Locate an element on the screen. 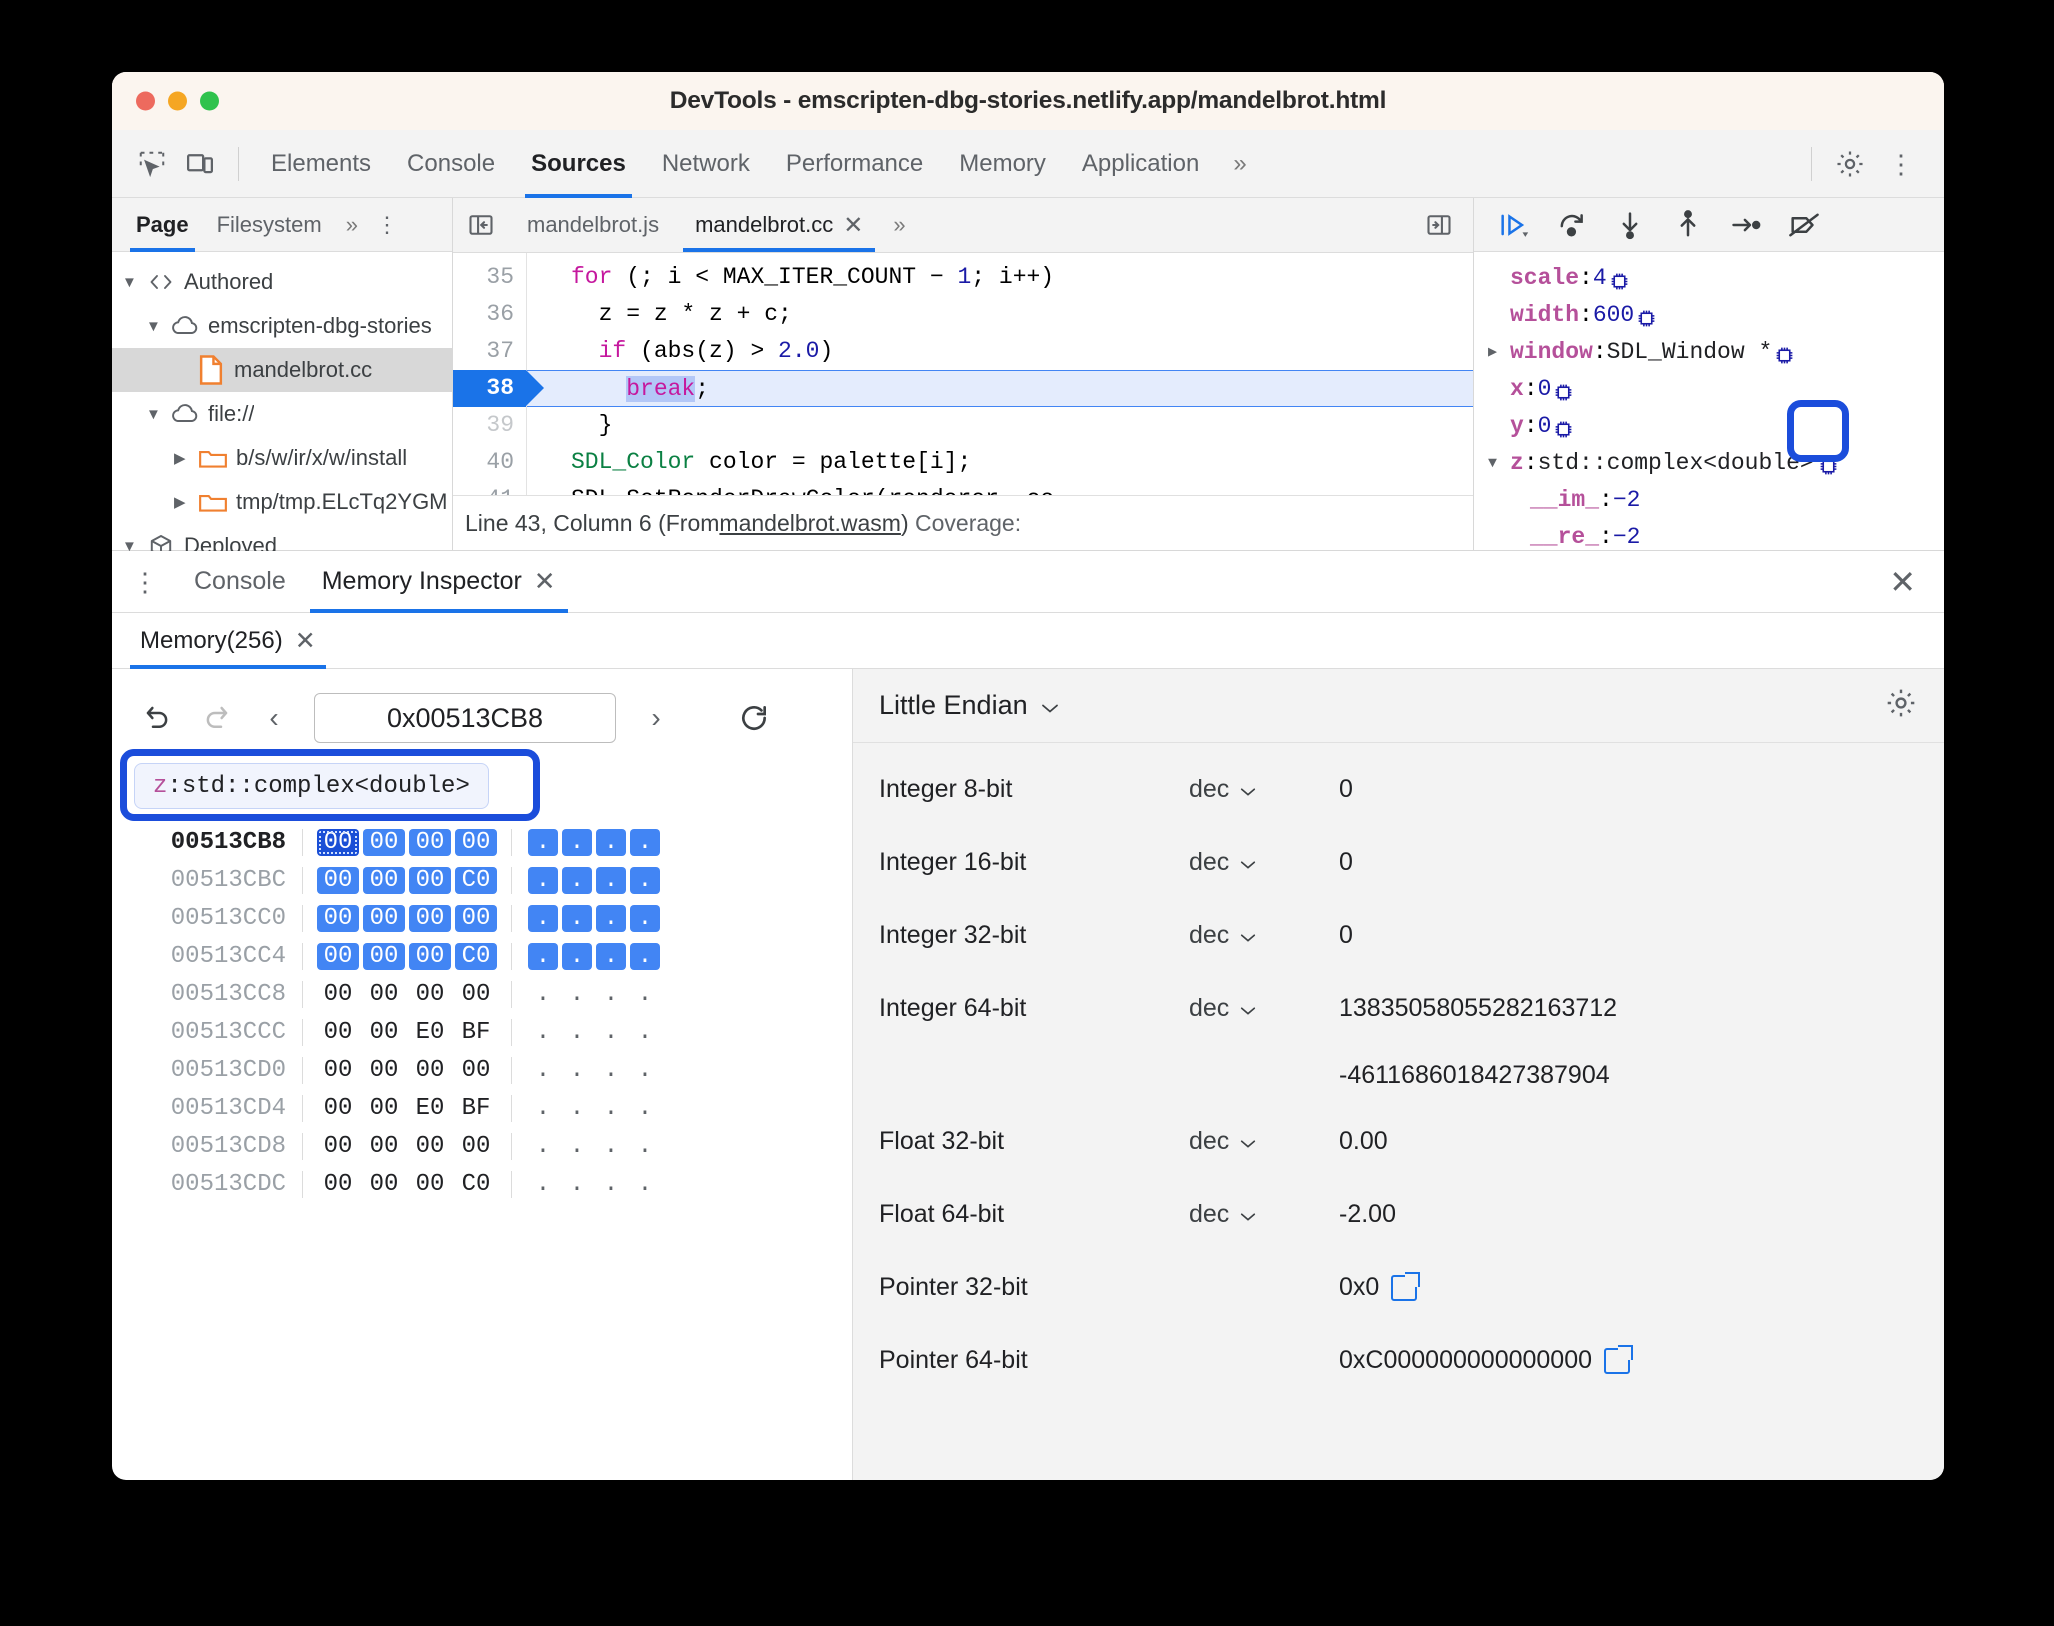 Image resolution: width=2054 pixels, height=1626 pixels. step-over-next-function-call-icon is located at coordinates (1572, 225).